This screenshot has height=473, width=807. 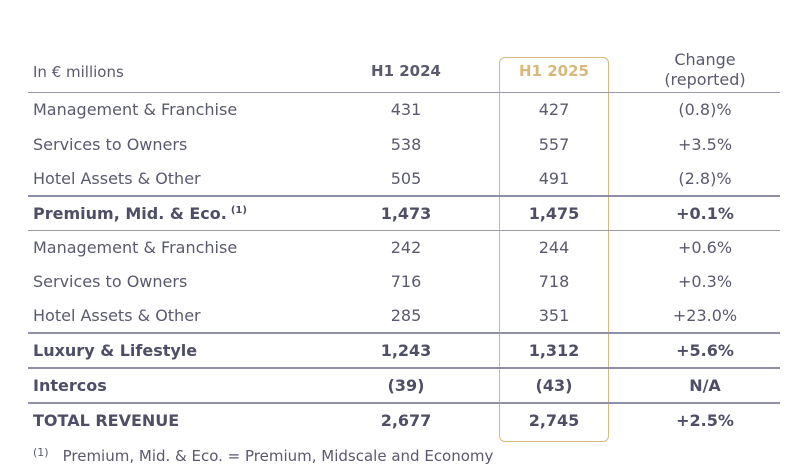 I want to click on value-h1-2025: (43), so click(x=554, y=385).